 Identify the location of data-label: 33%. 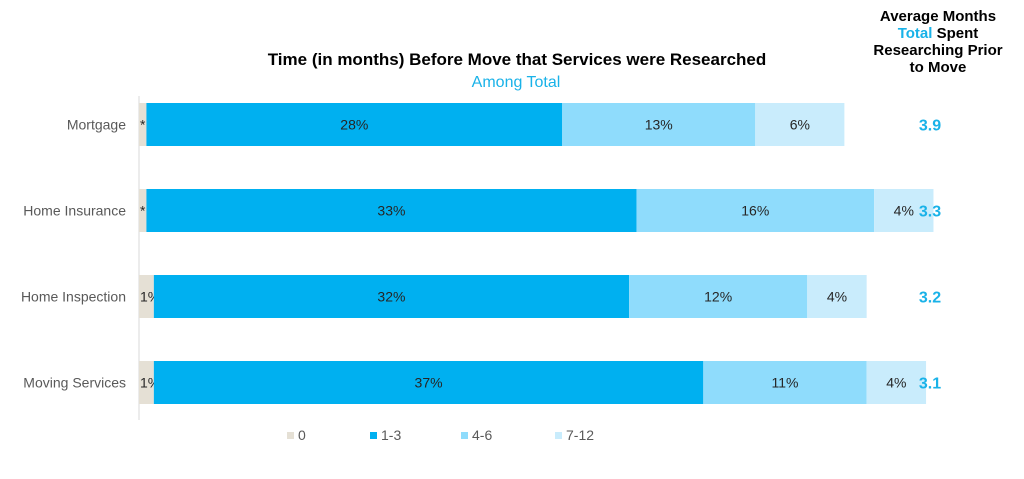
(391, 211).